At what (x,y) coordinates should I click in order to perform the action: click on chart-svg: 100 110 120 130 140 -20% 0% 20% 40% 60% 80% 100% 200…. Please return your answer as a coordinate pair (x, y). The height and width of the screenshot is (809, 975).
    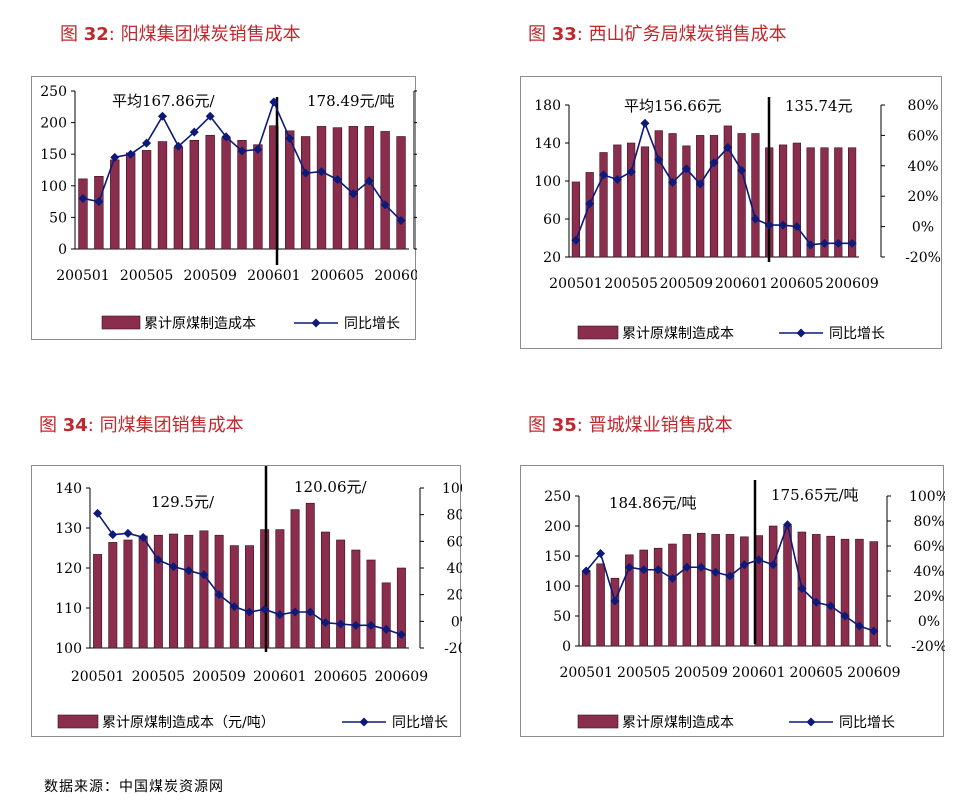
    Looking at the image, I should click on (258, 598).